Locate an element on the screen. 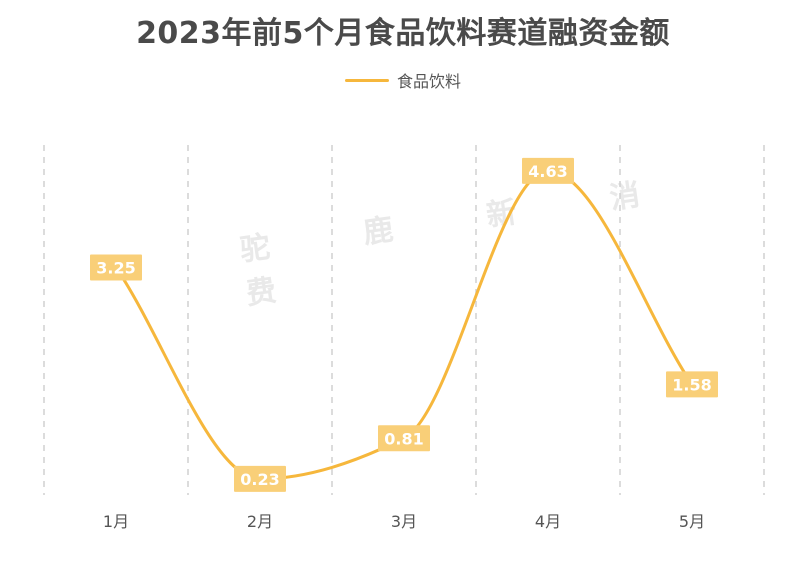  x-tick-label: 3月 is located at coordinates (404, 521).